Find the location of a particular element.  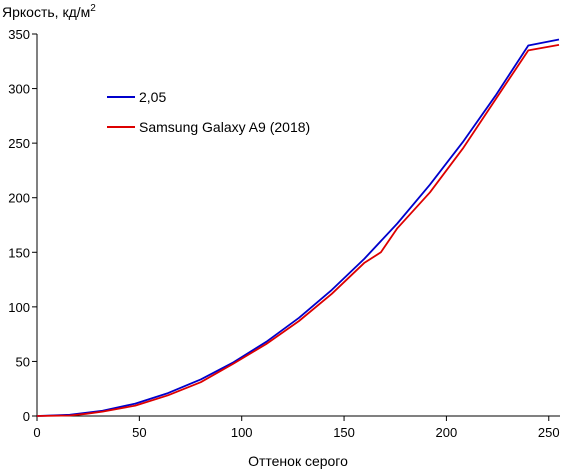

y-tick-label: 350 is located at coordinates (19, 34).